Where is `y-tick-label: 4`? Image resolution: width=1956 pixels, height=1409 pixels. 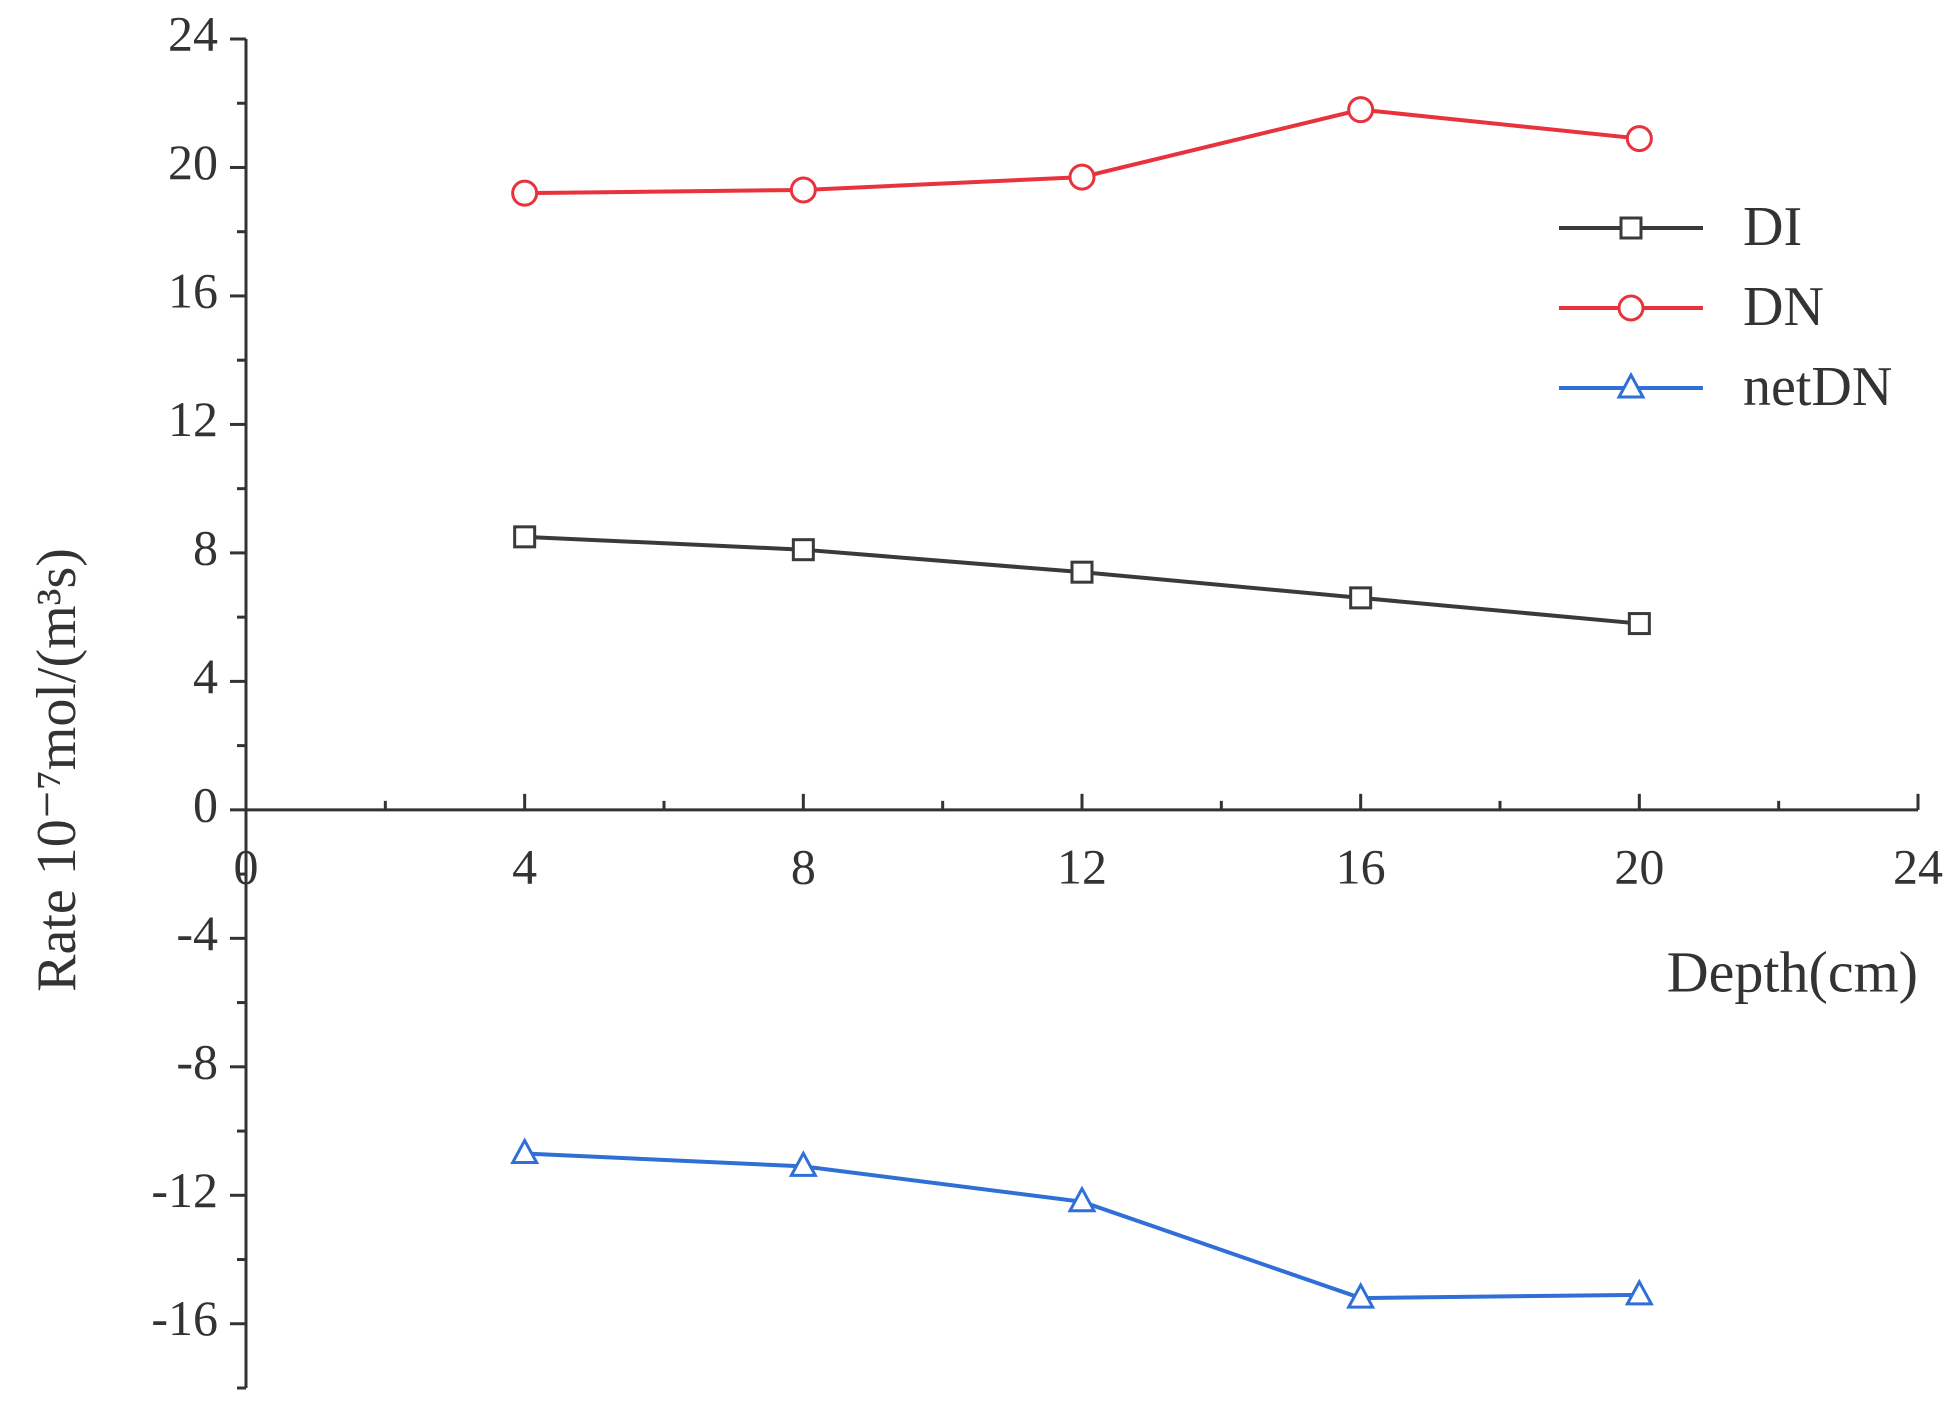 y-tick-label: 4 is located at coordinates (205, 676).